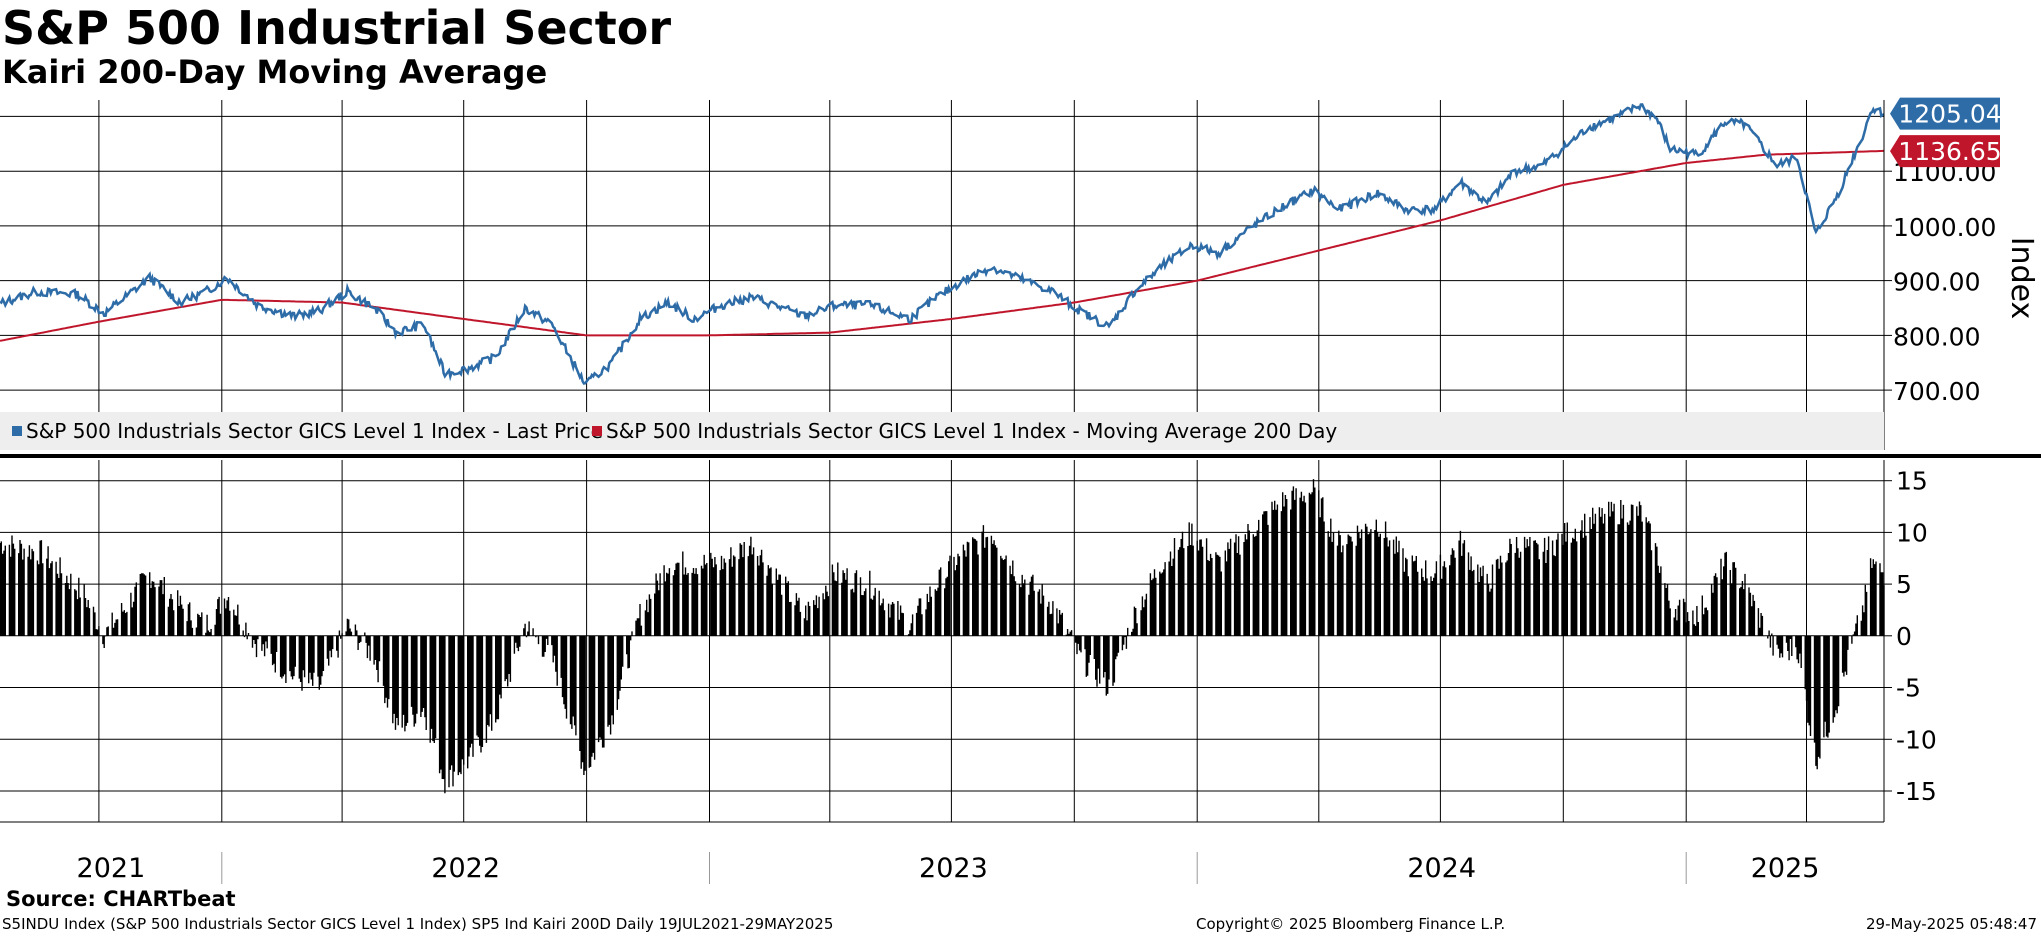 This screenshot has width=2041, height=936. I want to click on y-tick-label-top: 700.00, so click(1936, 391).